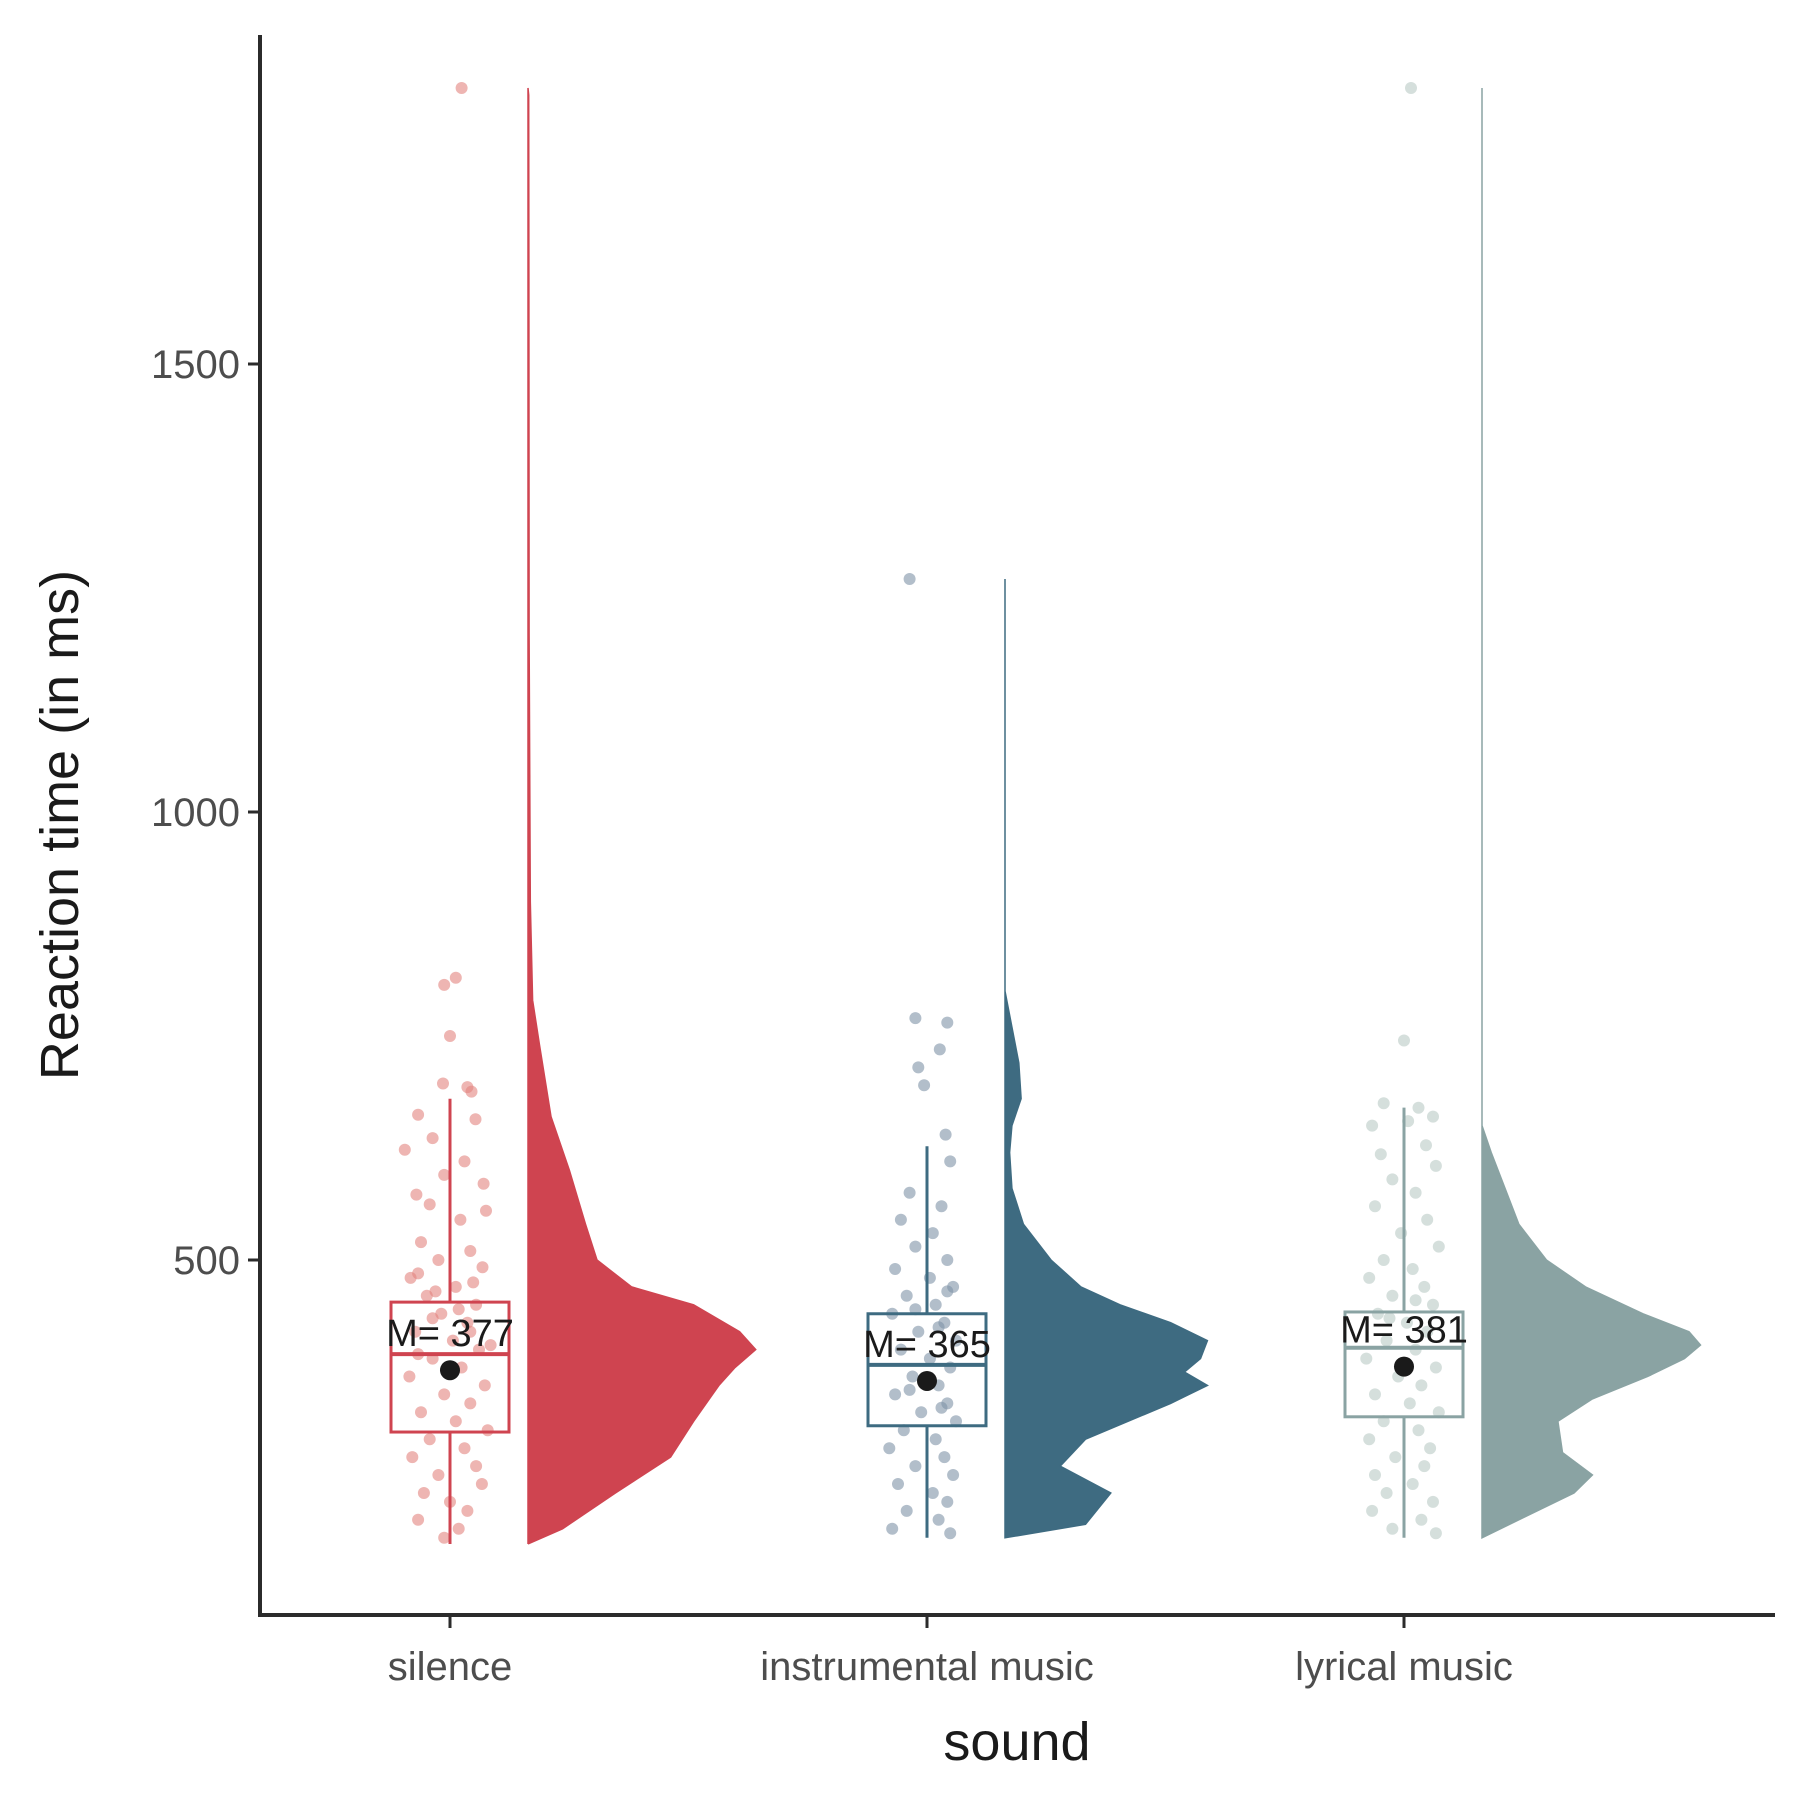  Describe the element at coordinates (206, 1261) in the screenshot. I see `y-tick-label: 500` at that location.